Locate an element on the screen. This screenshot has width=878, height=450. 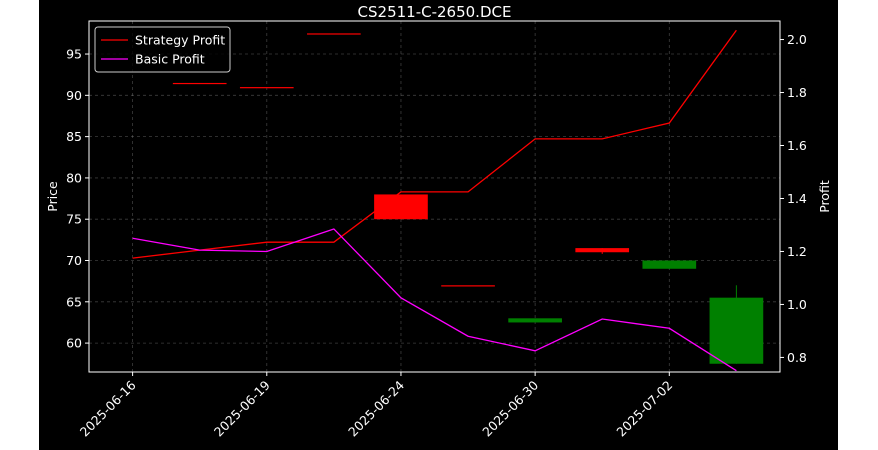
y2-tick-label: 0.8 is located at coordinates (797, 357).